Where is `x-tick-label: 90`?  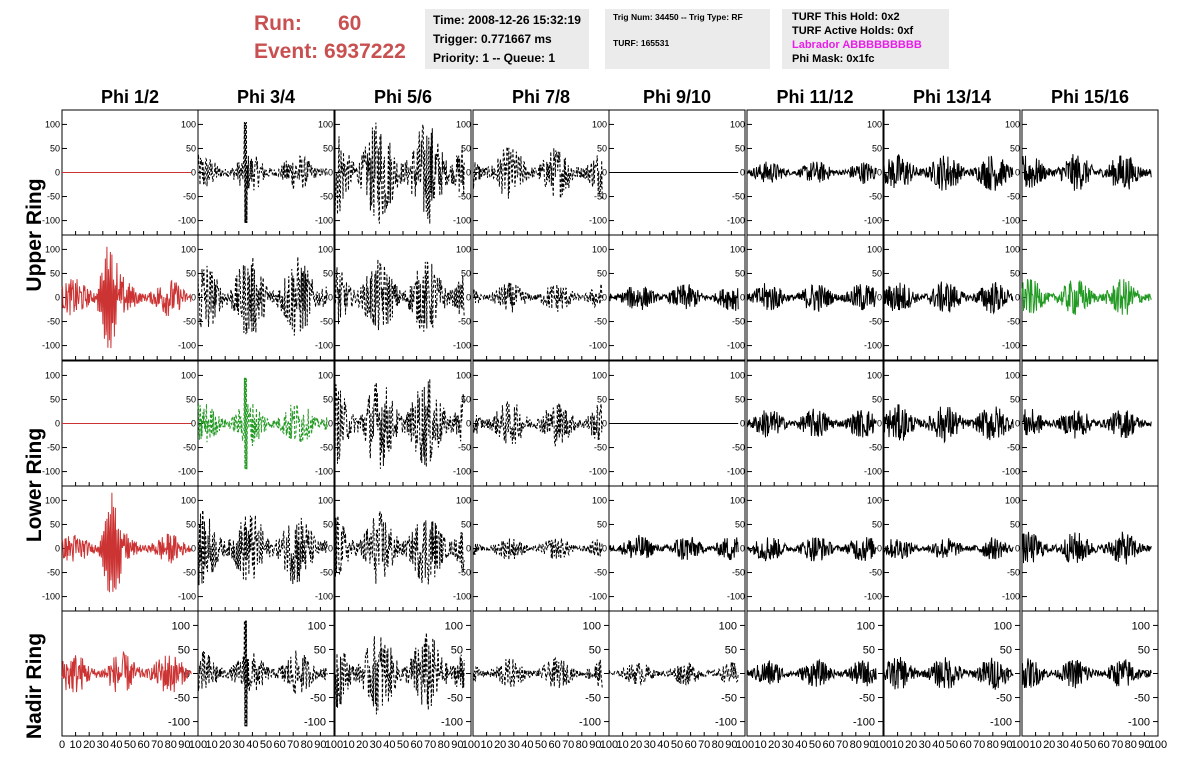
x-tick-label: 90 is located at coordinates (731, 745).